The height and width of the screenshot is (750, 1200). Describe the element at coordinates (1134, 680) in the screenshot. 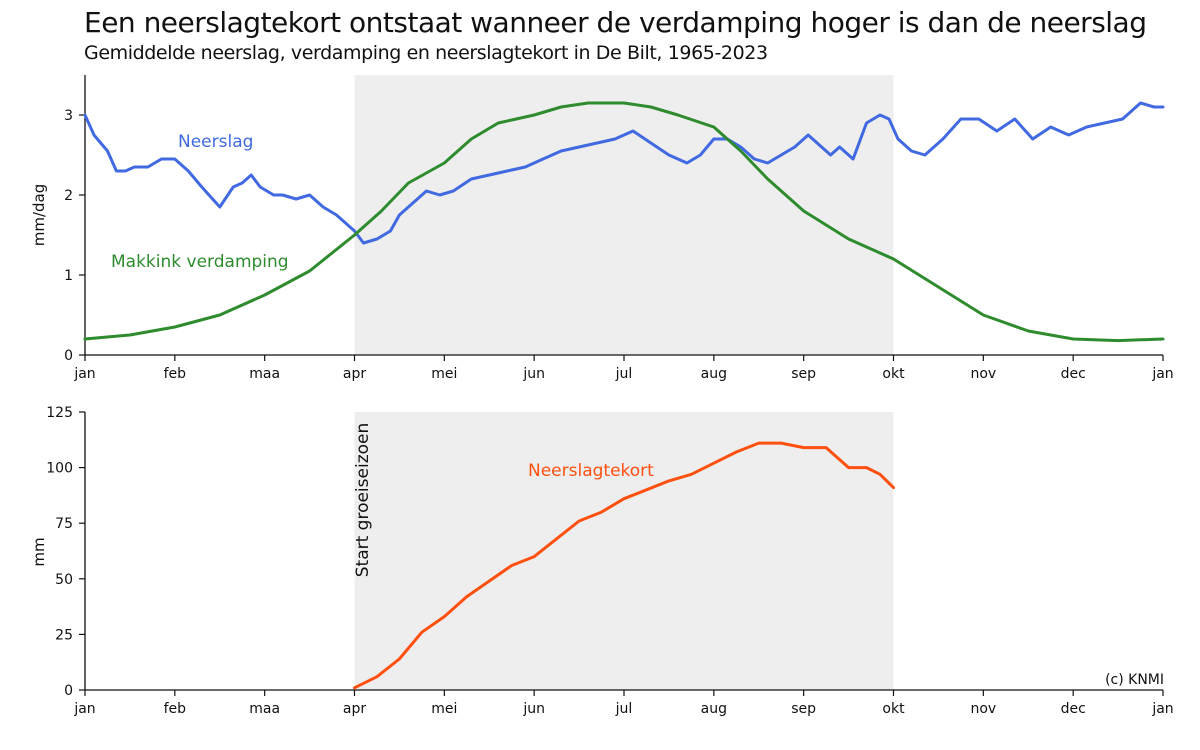

I see `credit-label: (c) KNMI` at that location.